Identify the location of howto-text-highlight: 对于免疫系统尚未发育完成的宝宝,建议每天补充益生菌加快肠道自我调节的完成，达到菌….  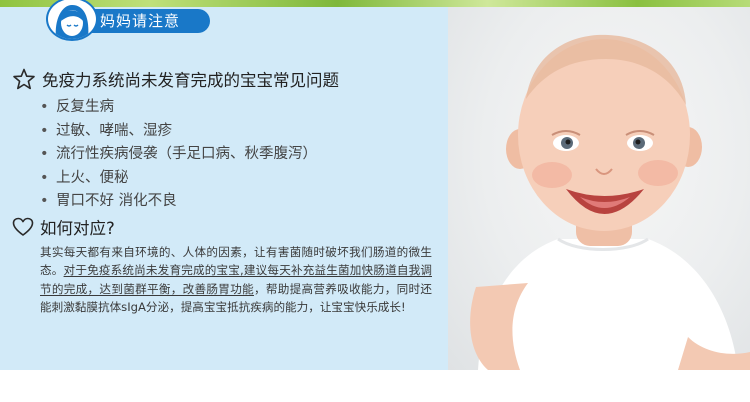
(236, 279).